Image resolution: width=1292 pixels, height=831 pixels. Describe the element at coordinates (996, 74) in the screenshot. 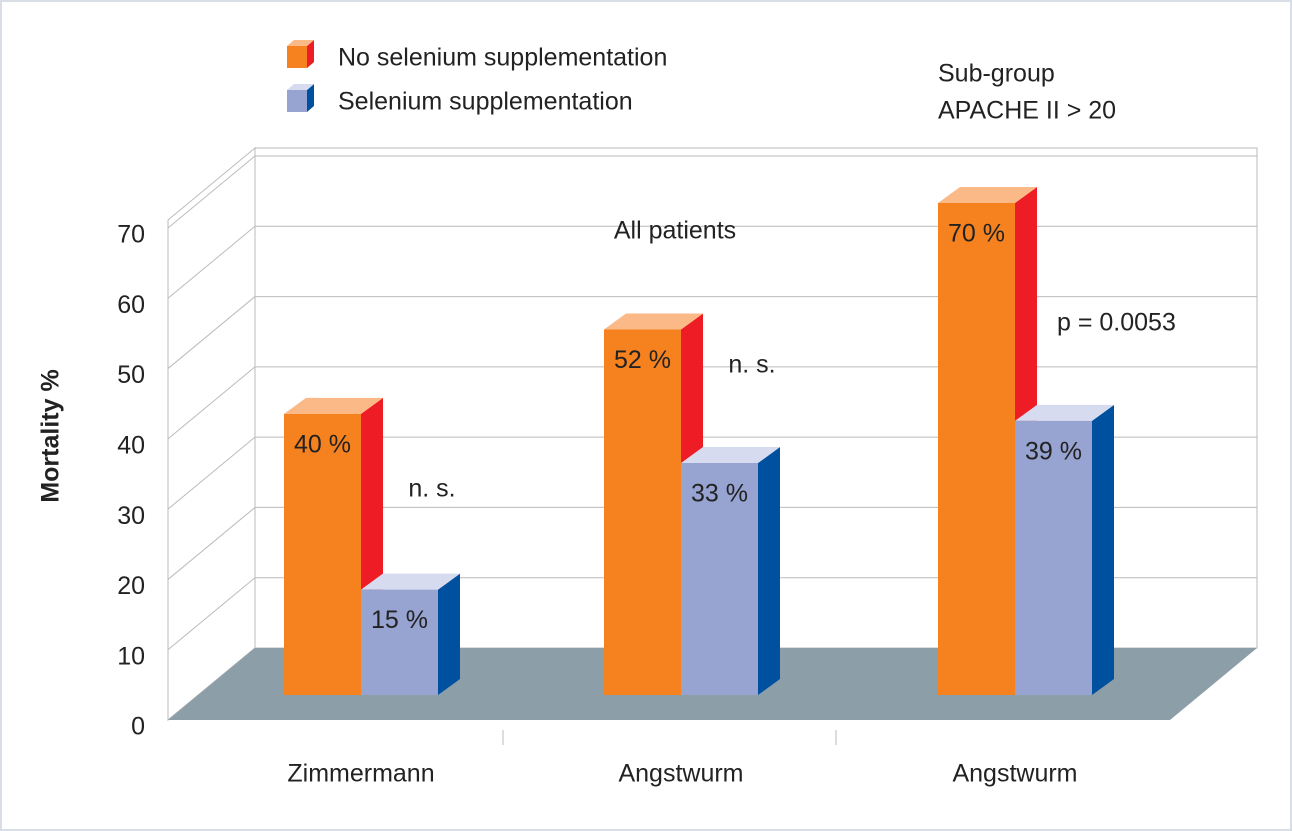

I see `annotation: Sub-group` at that location.